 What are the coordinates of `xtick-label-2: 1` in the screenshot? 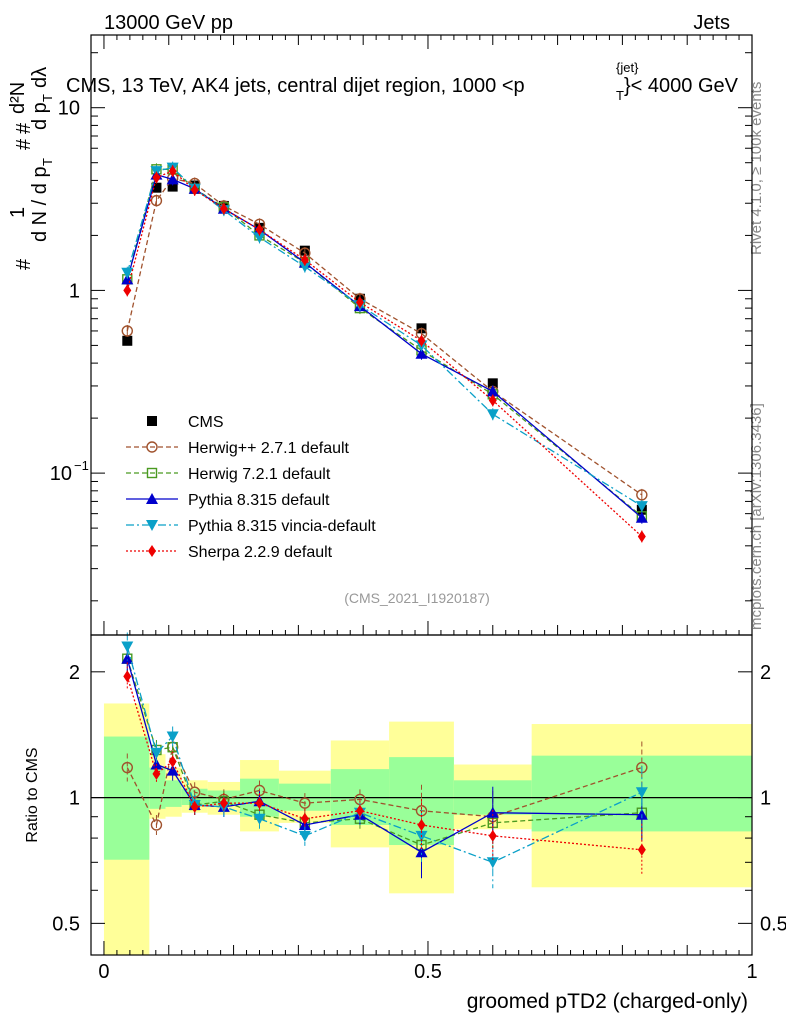 It's located at (751, 972).